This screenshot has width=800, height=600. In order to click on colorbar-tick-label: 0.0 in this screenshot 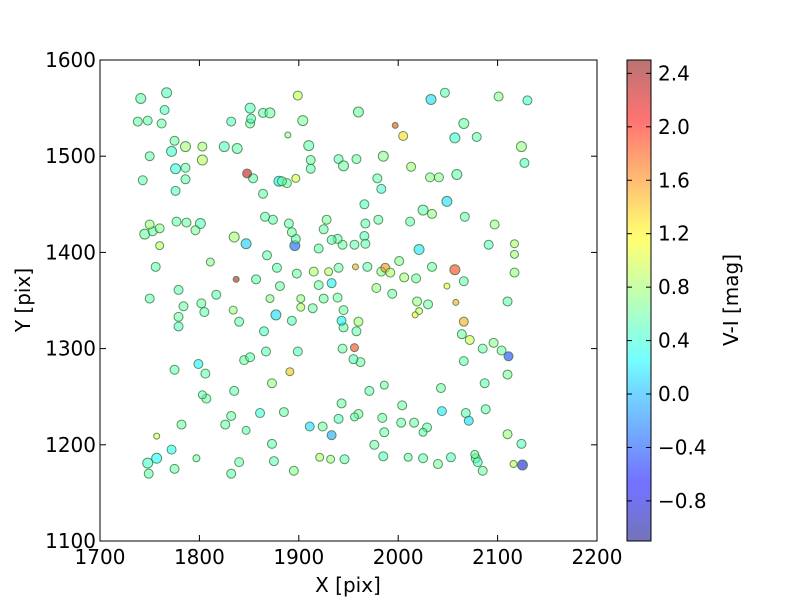, I will do `click(674, 394)`.